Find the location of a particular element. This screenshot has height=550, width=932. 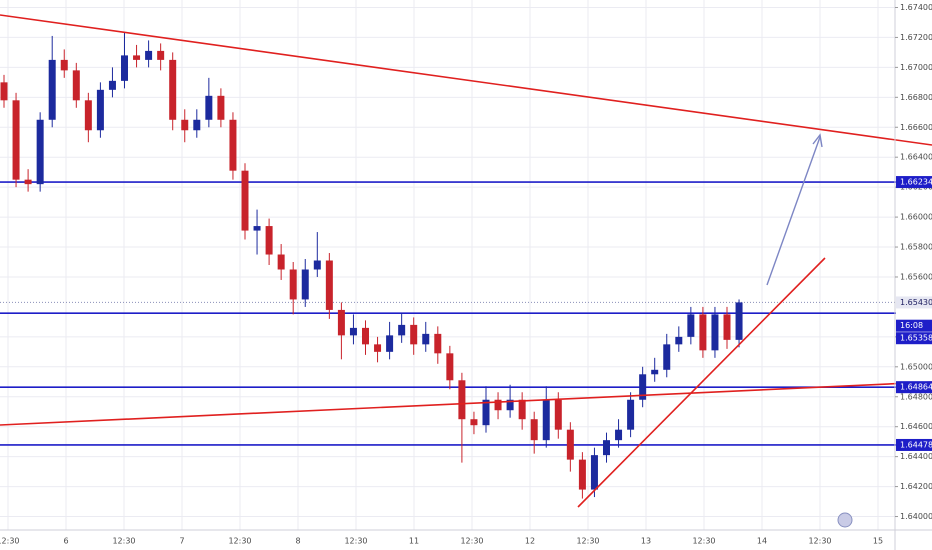

y-tick-label: 1.66400 is located at coordinates (916, 157).